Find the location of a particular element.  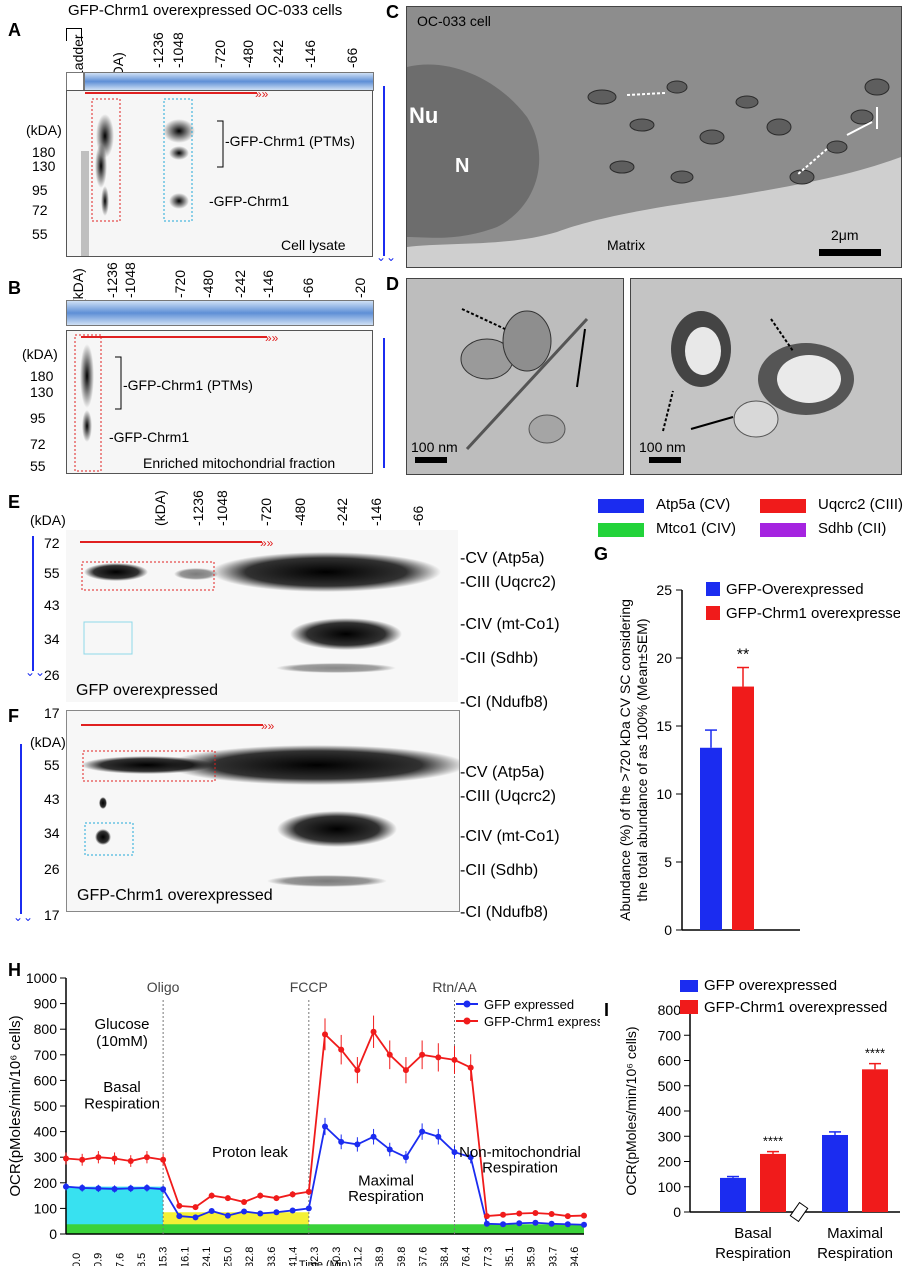

panel-e-kda-side: (kDA) is located at coordinates (48, 520).